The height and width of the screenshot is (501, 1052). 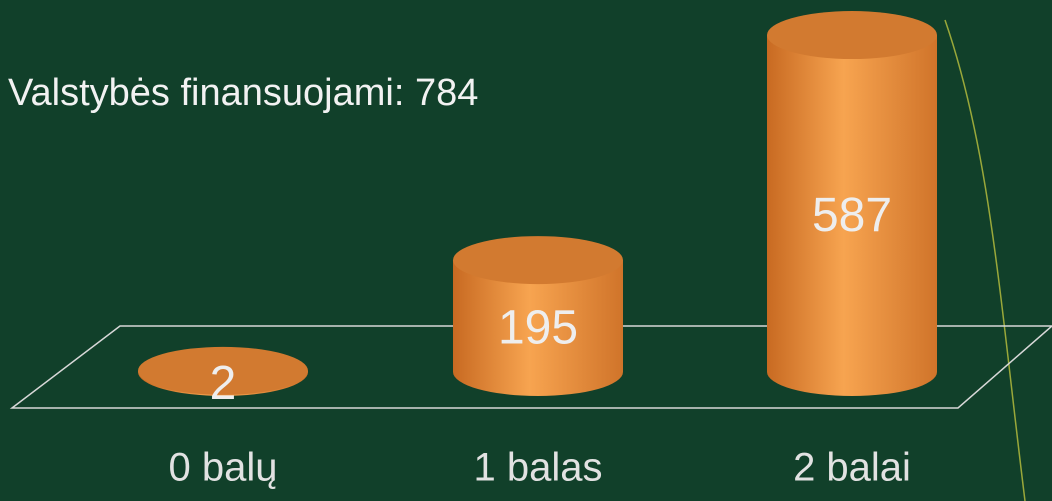 I want to click on chart-title: Valstybės finansuojami: 784, so click(x=243, y=93).